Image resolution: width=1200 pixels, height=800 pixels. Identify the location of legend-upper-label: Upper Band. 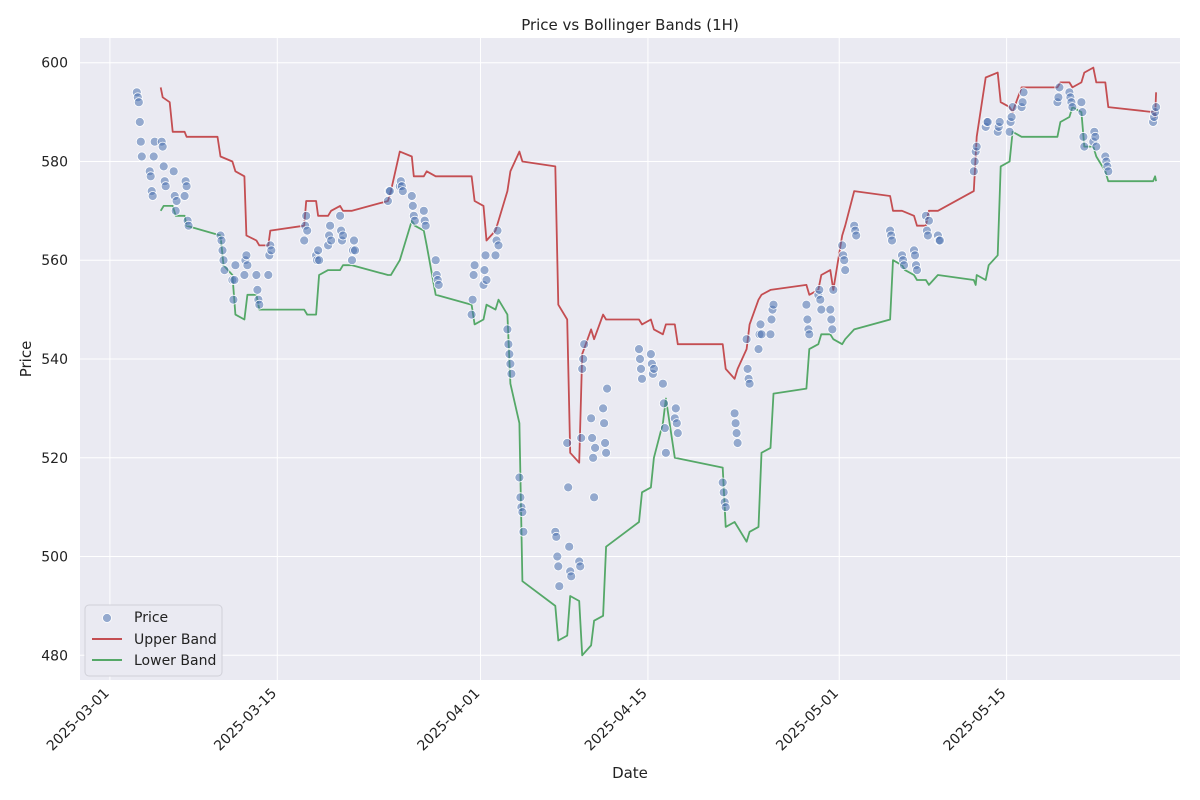
(175, 640).